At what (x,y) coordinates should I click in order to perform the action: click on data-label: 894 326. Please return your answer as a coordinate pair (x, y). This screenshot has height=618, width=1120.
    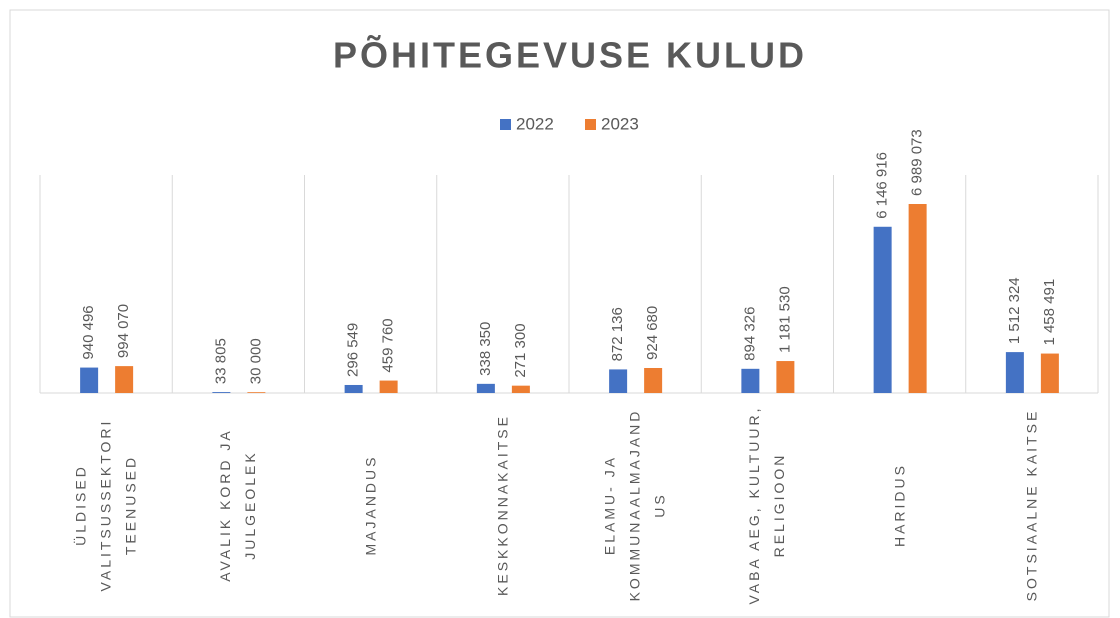
    Looking at the image, I should click on (749, 334).